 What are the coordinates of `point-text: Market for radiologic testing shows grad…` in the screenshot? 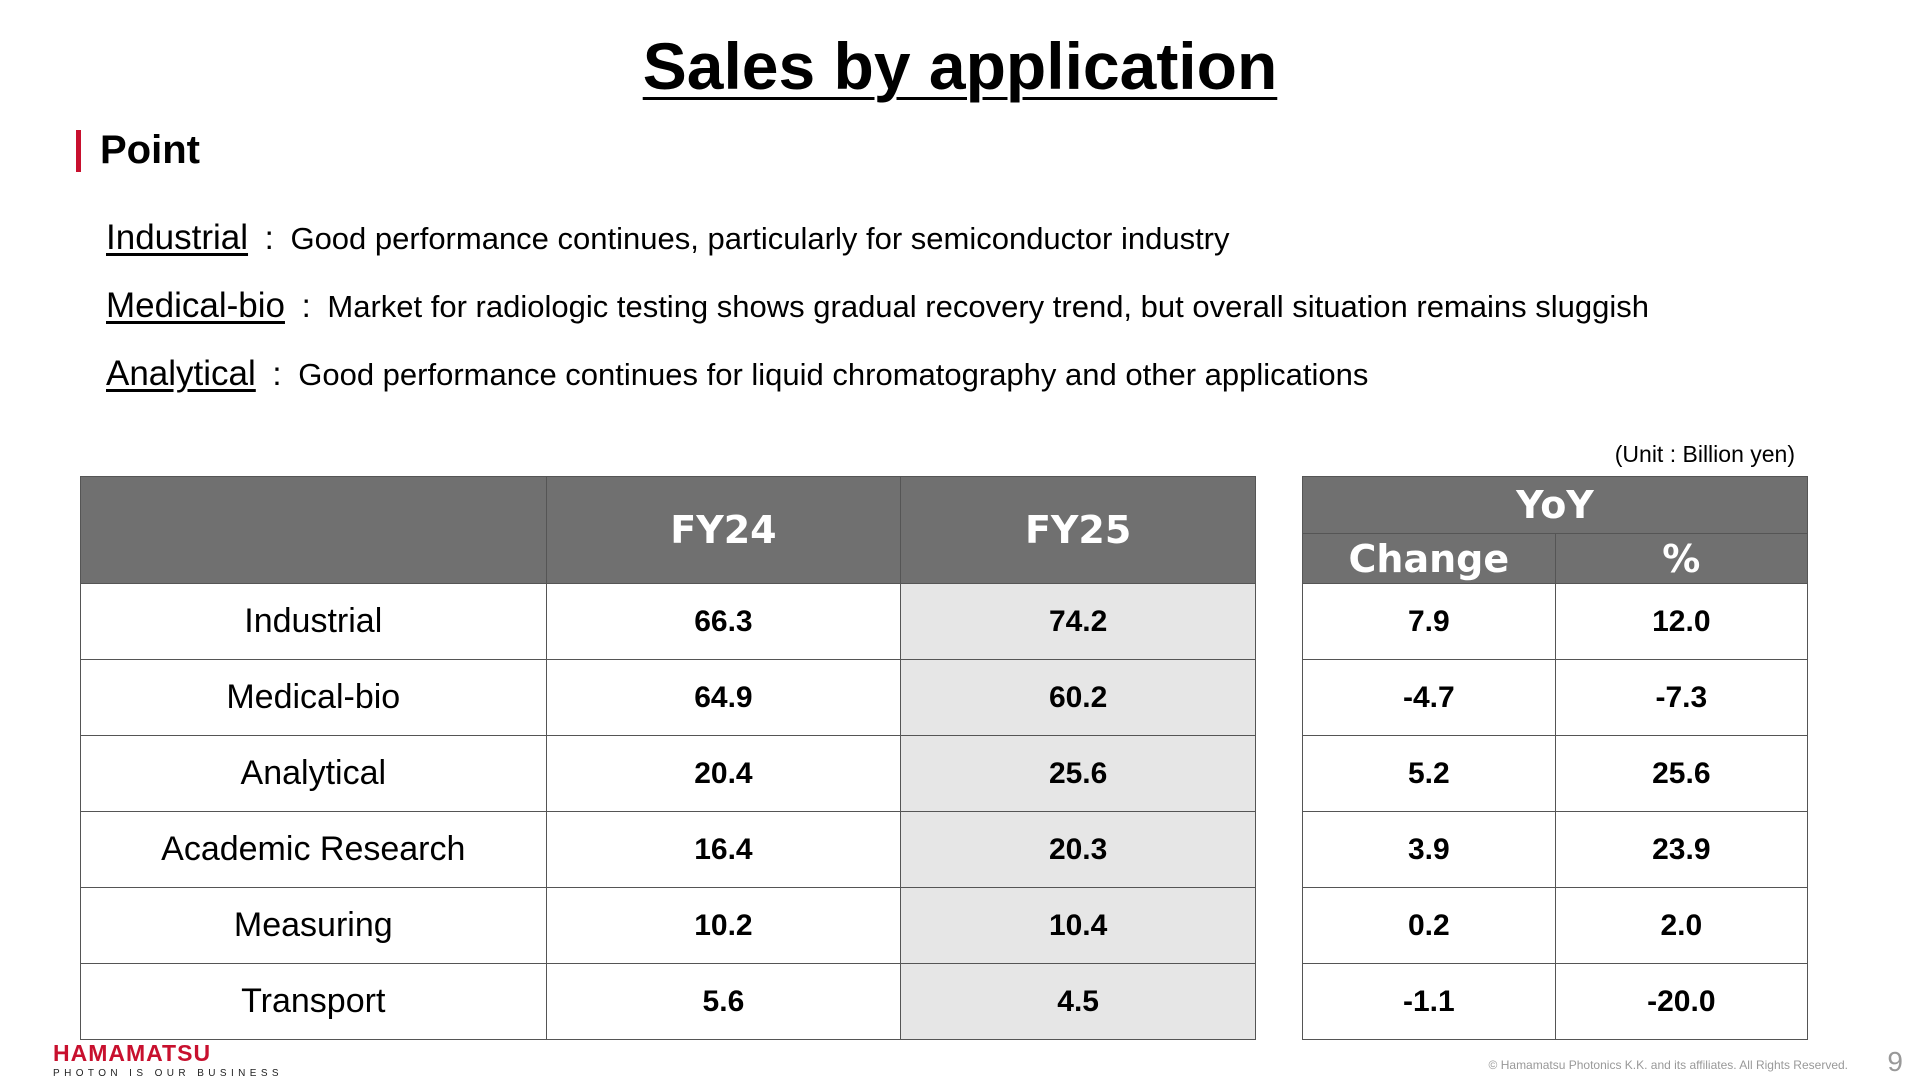 It's located at (988, 306).